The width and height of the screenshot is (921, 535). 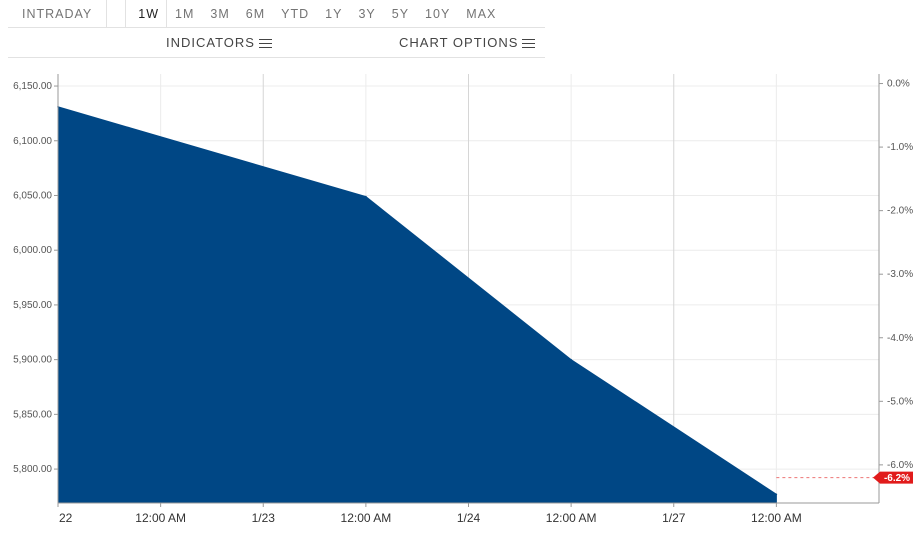 What do you see at coordinates (210, 42) in the screenshot?
I see `indicators-label: INDICATORS` at bounding box center [210, 42].